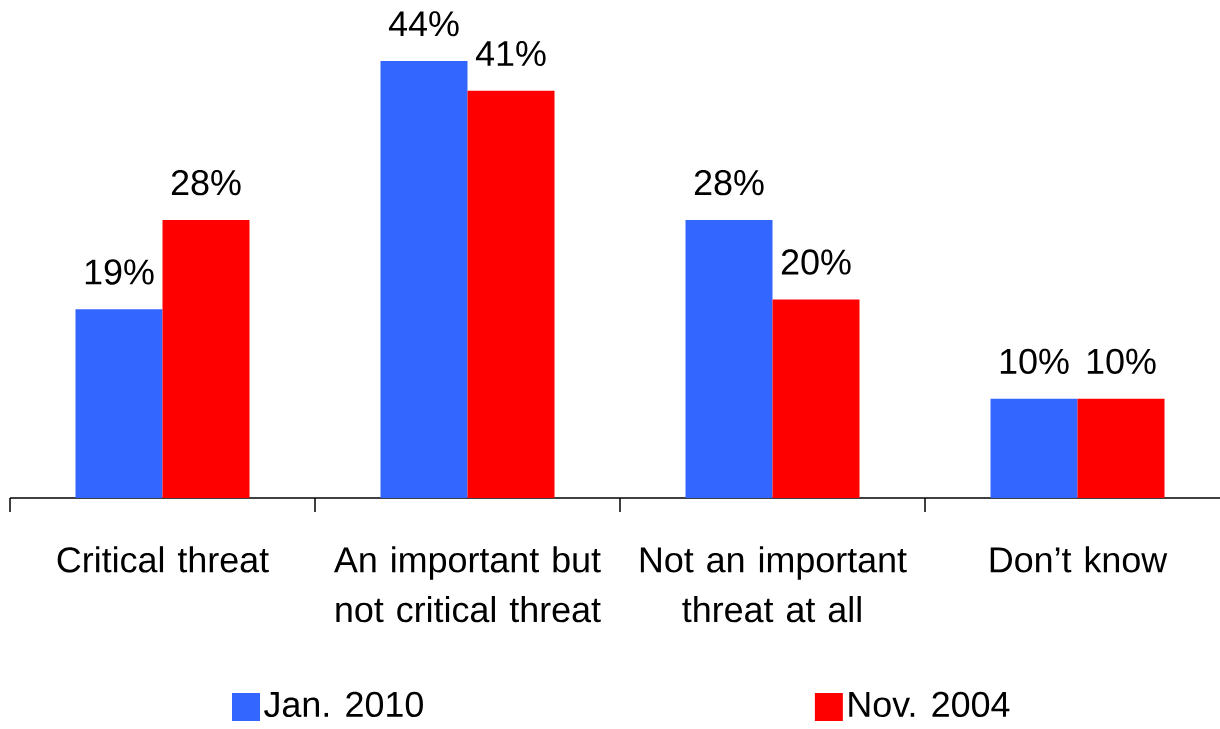  I want to click on x-tick-label: An important but not critical threat, so click(467, 584).